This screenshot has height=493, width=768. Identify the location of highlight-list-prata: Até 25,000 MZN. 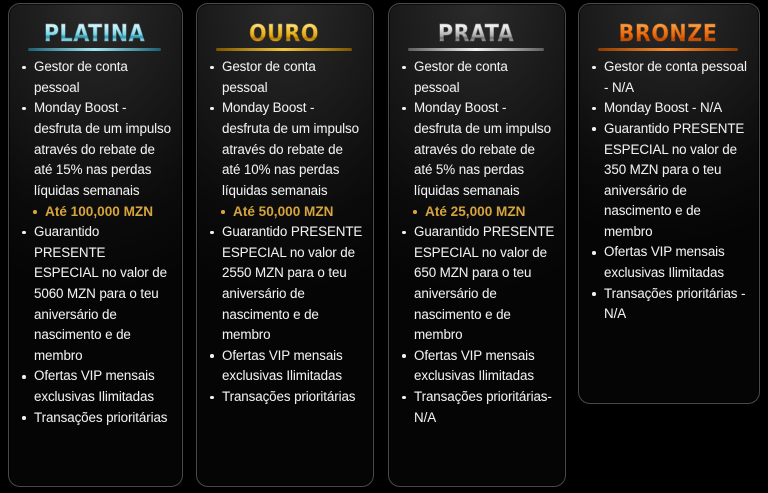
(476, 211).